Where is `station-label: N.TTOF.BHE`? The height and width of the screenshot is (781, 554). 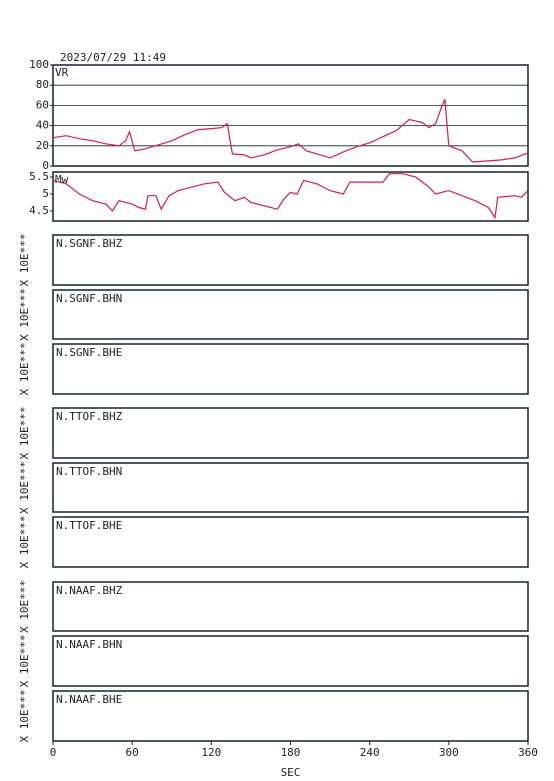
station-label: N.TTOF.BHE is located at coordinates (89, 525).